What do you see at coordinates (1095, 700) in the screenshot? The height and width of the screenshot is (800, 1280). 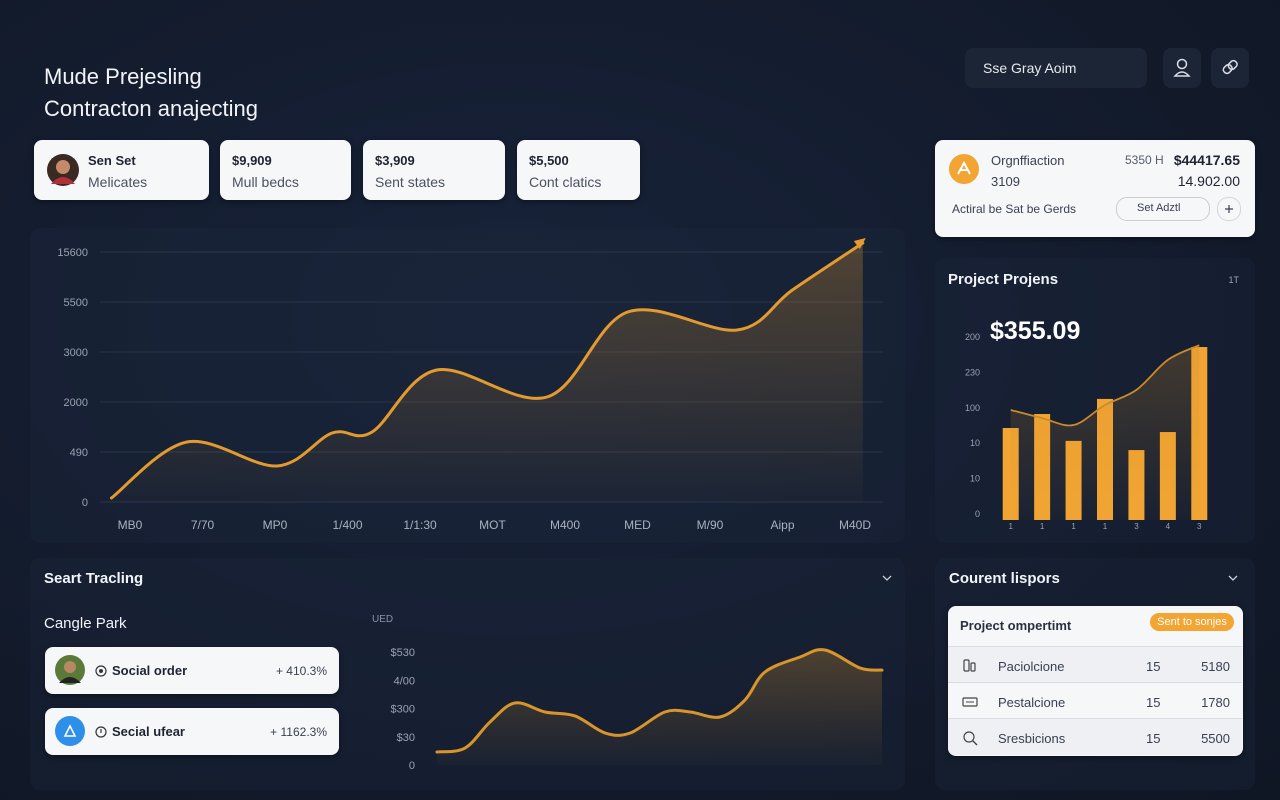 I see `table-row: Pestalcione 15 1780` at bounding box center [1095, 700].